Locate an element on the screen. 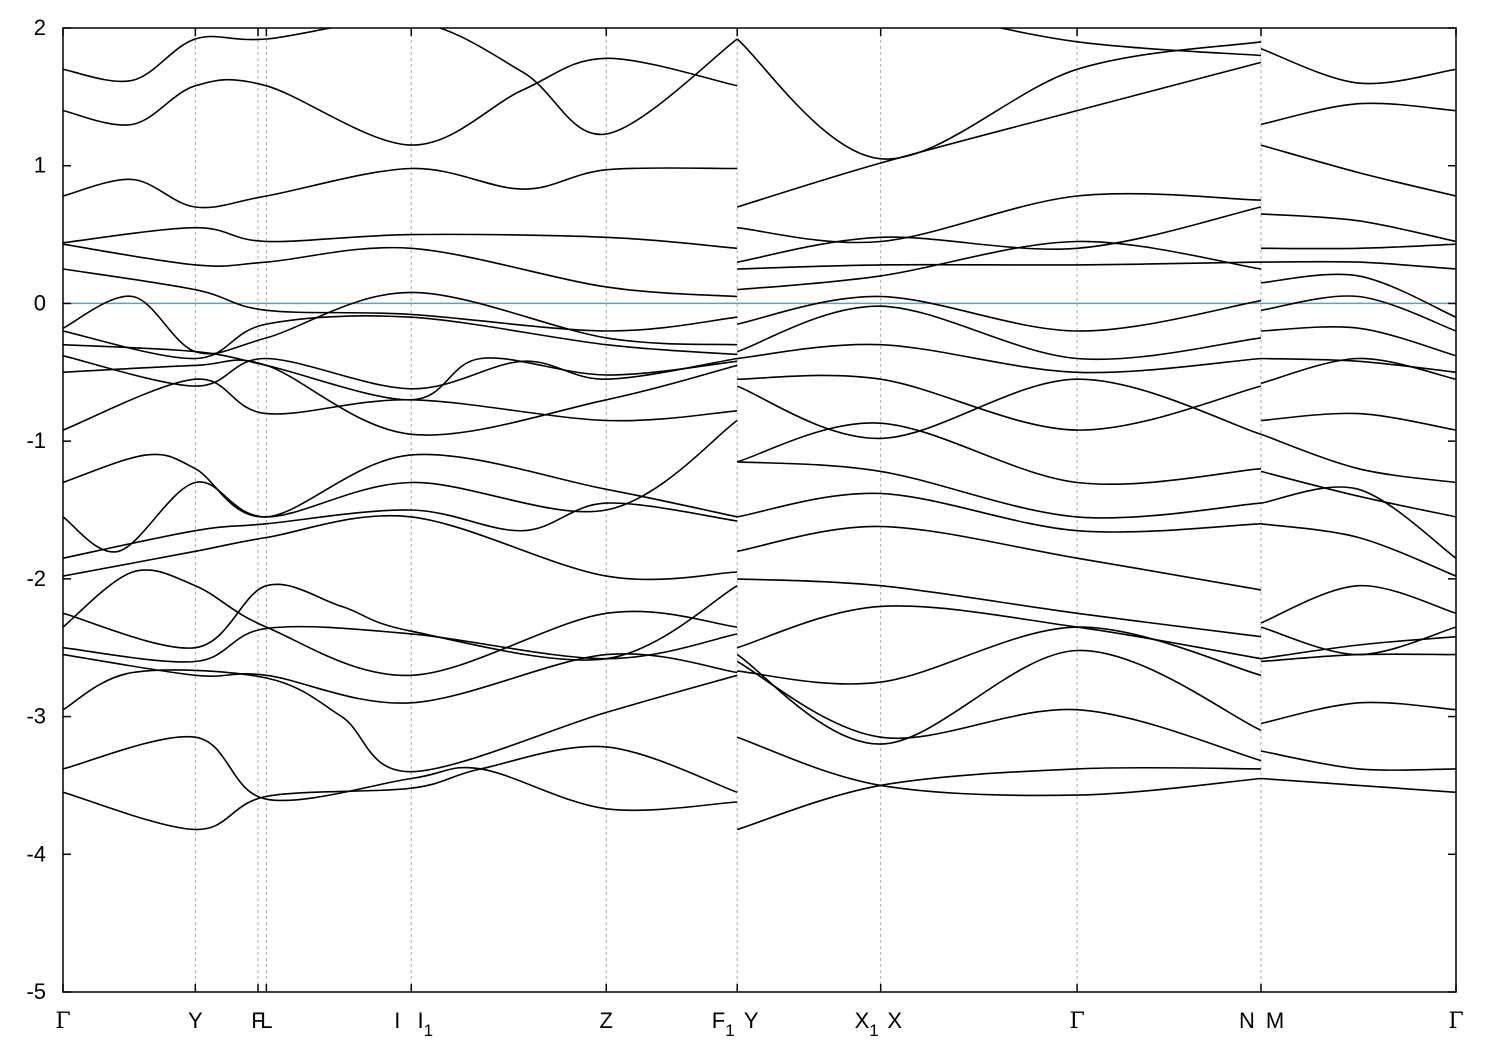  y-tick-label: -1 is located at coordinates (36, 440).